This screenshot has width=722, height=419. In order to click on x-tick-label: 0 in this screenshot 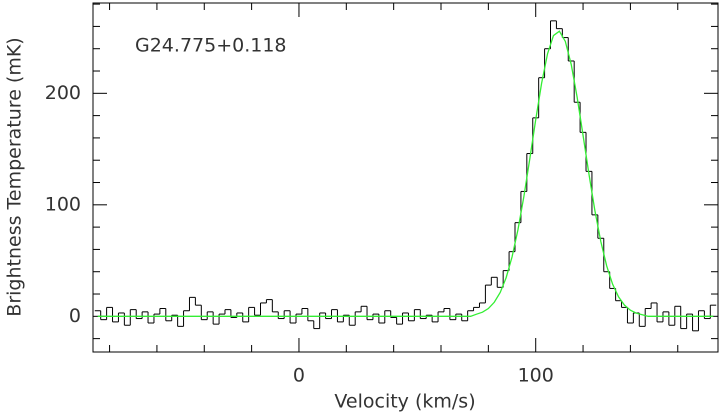, I will do `click(299, 376)`.